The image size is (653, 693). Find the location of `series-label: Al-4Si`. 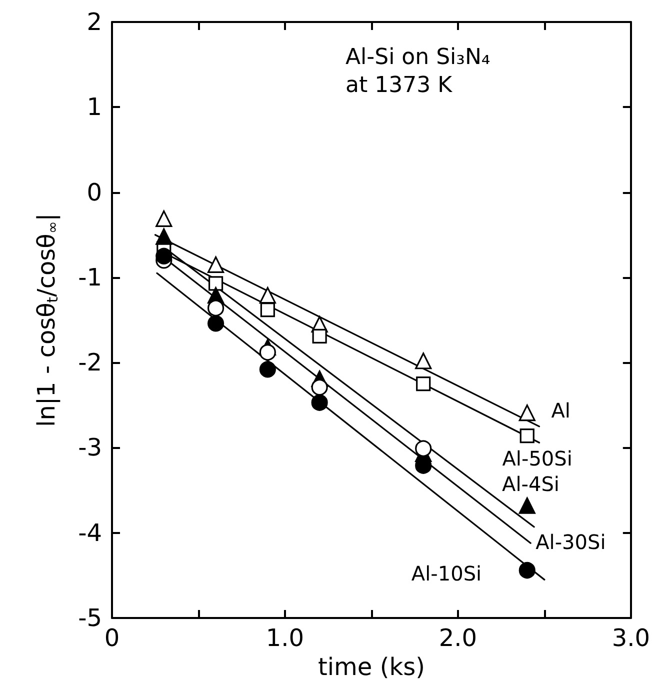

series-label: Al-4Si is located at coordinates (531, 484).